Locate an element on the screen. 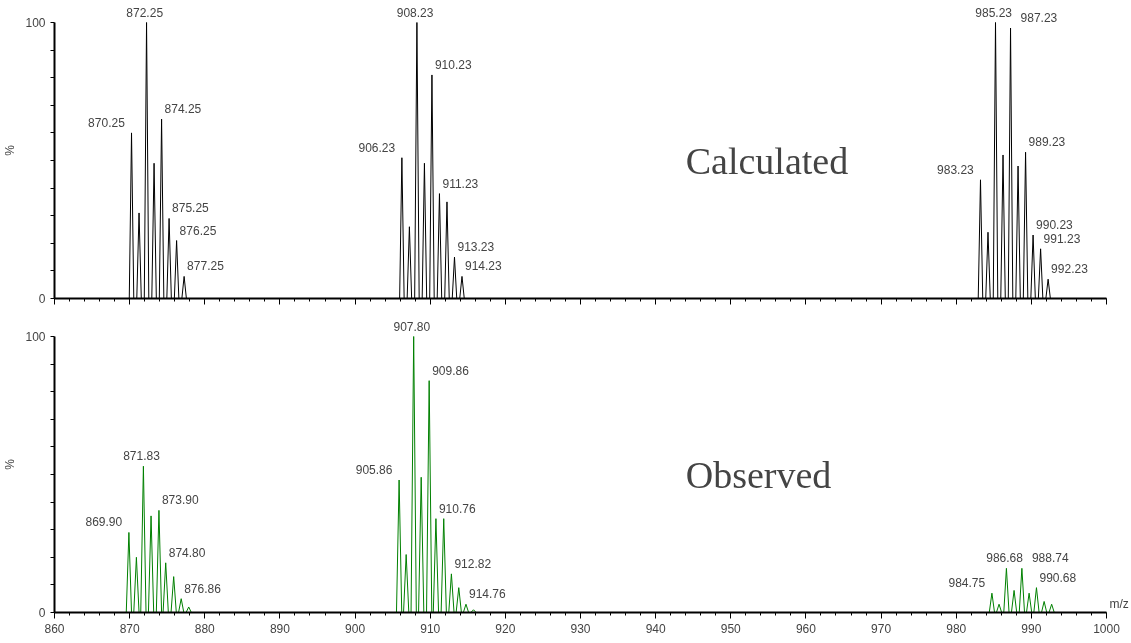 The image size is (1131, 643). annotation: 990.23 is located at coordinates (1055, 225).